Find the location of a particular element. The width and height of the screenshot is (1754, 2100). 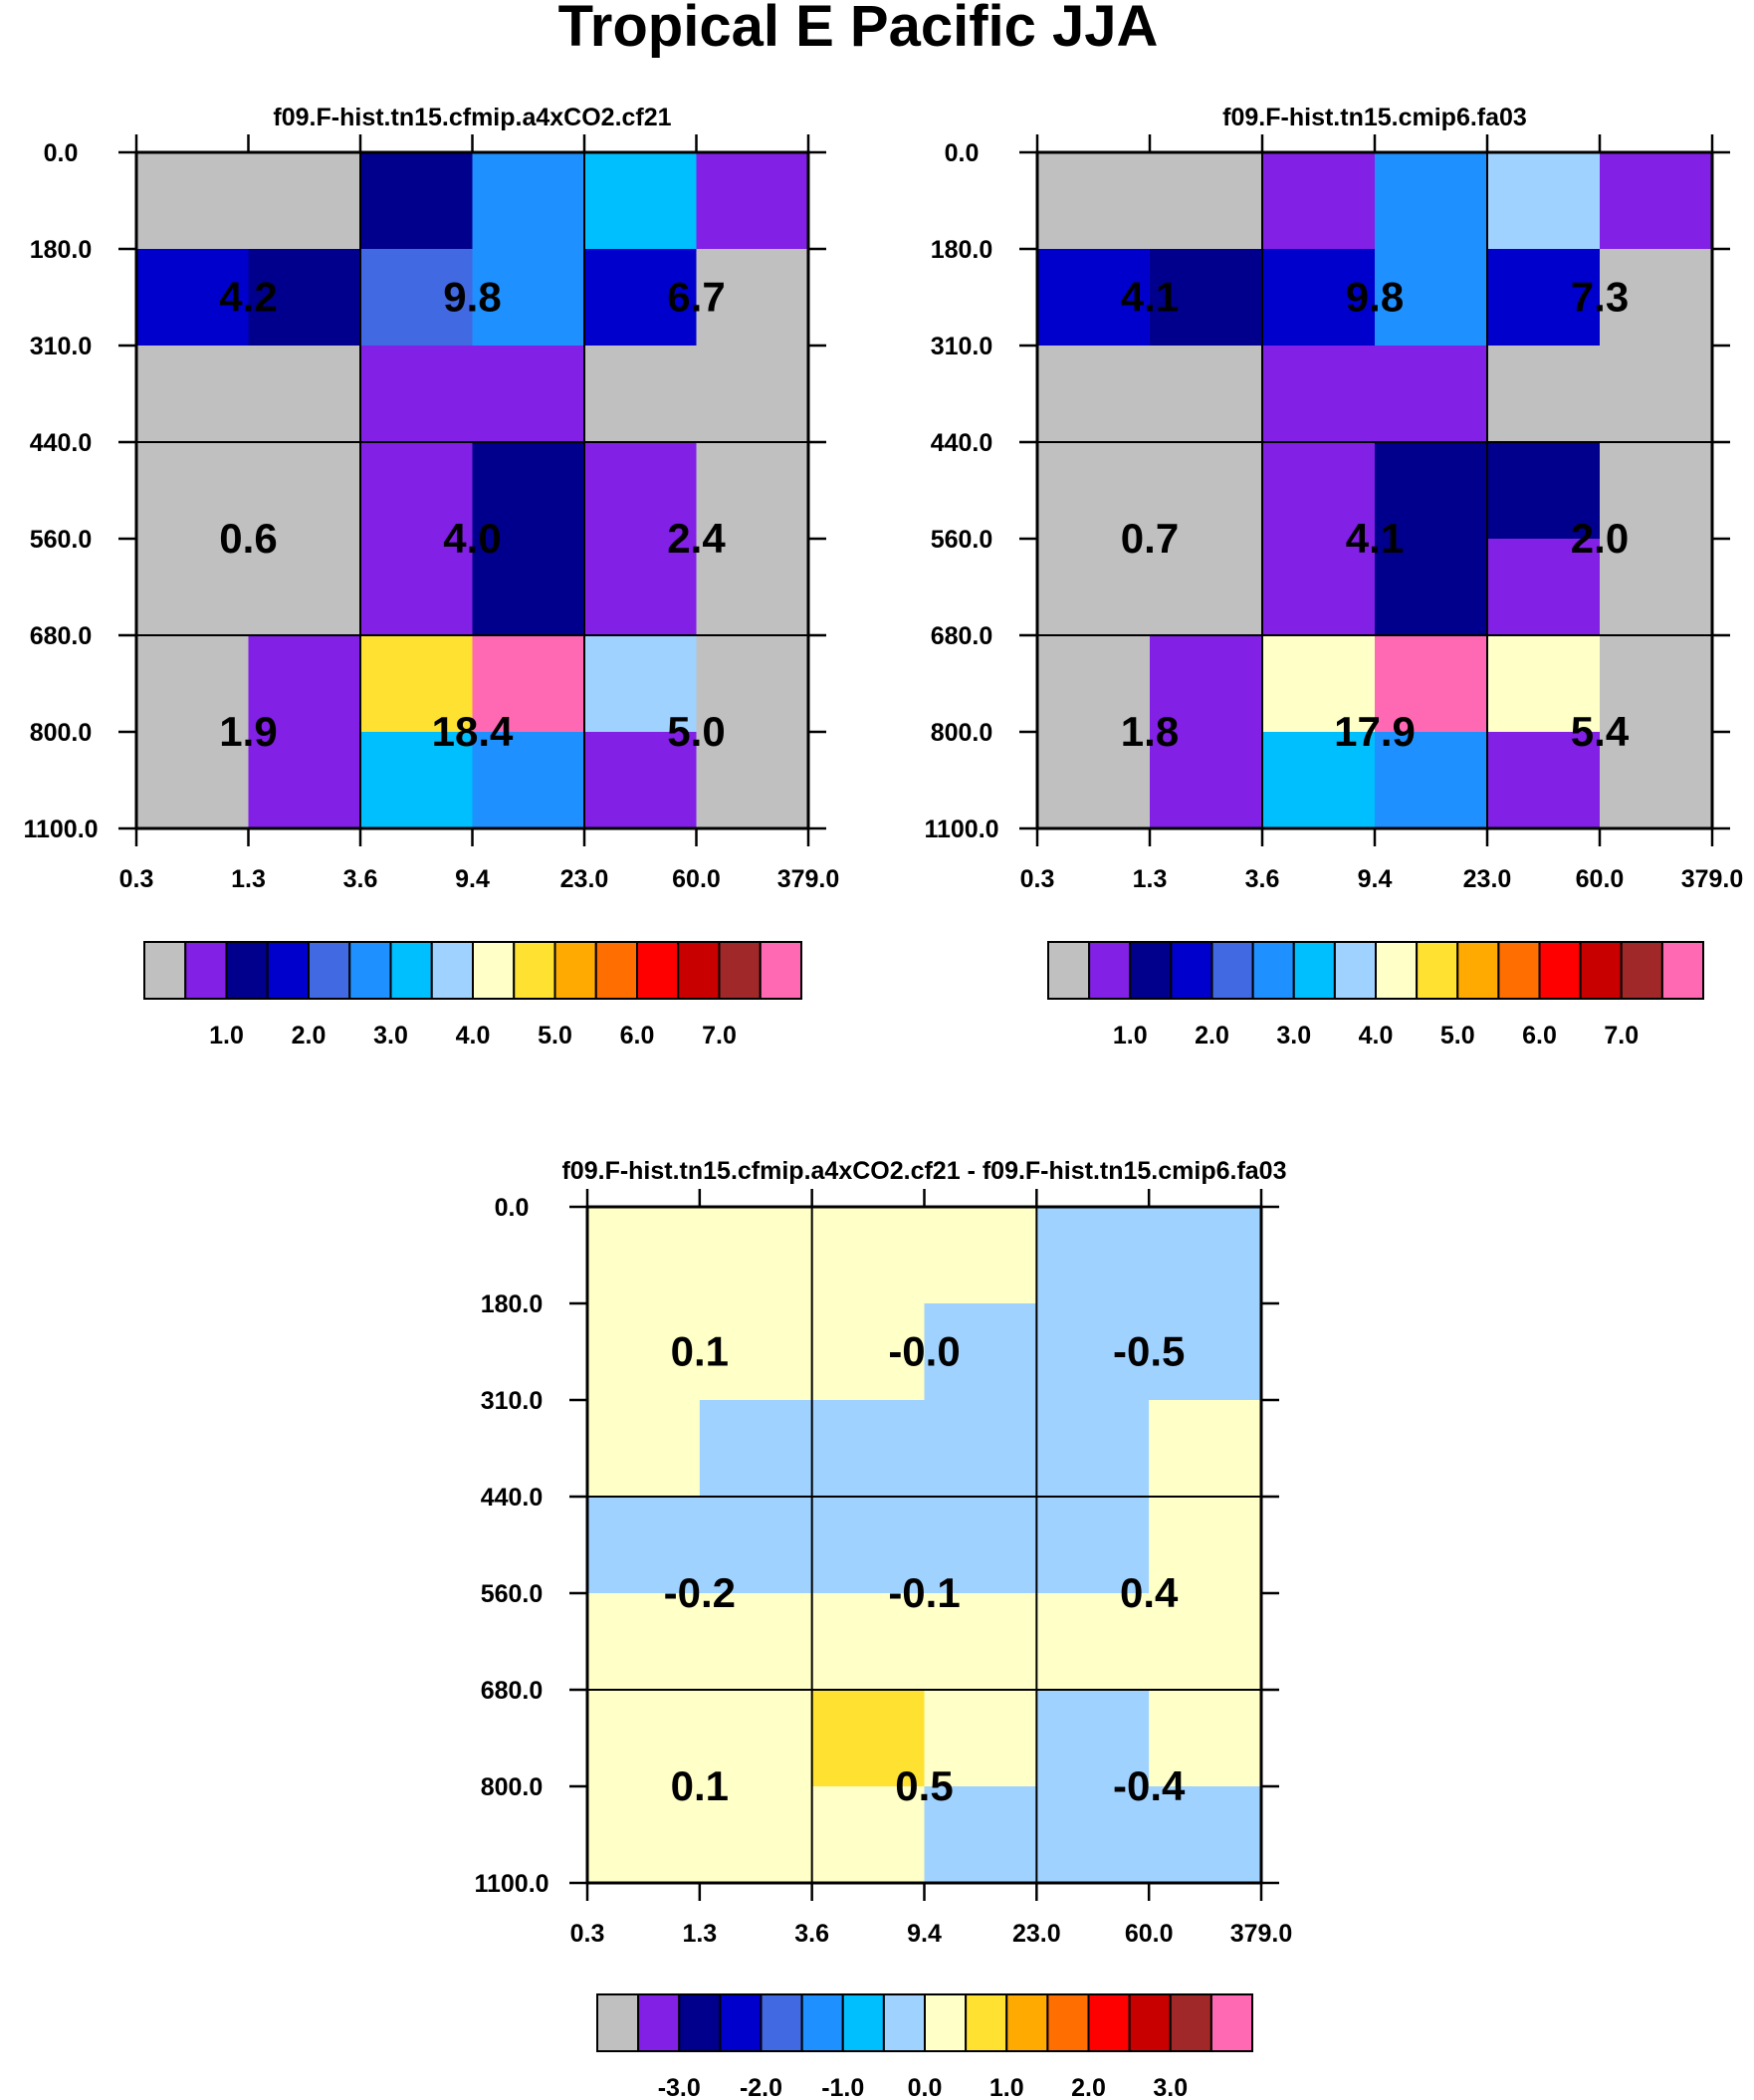

plot-title: f09.F-hist.tn15.cmip6.fa03 is located at coordinates (1374, 117).